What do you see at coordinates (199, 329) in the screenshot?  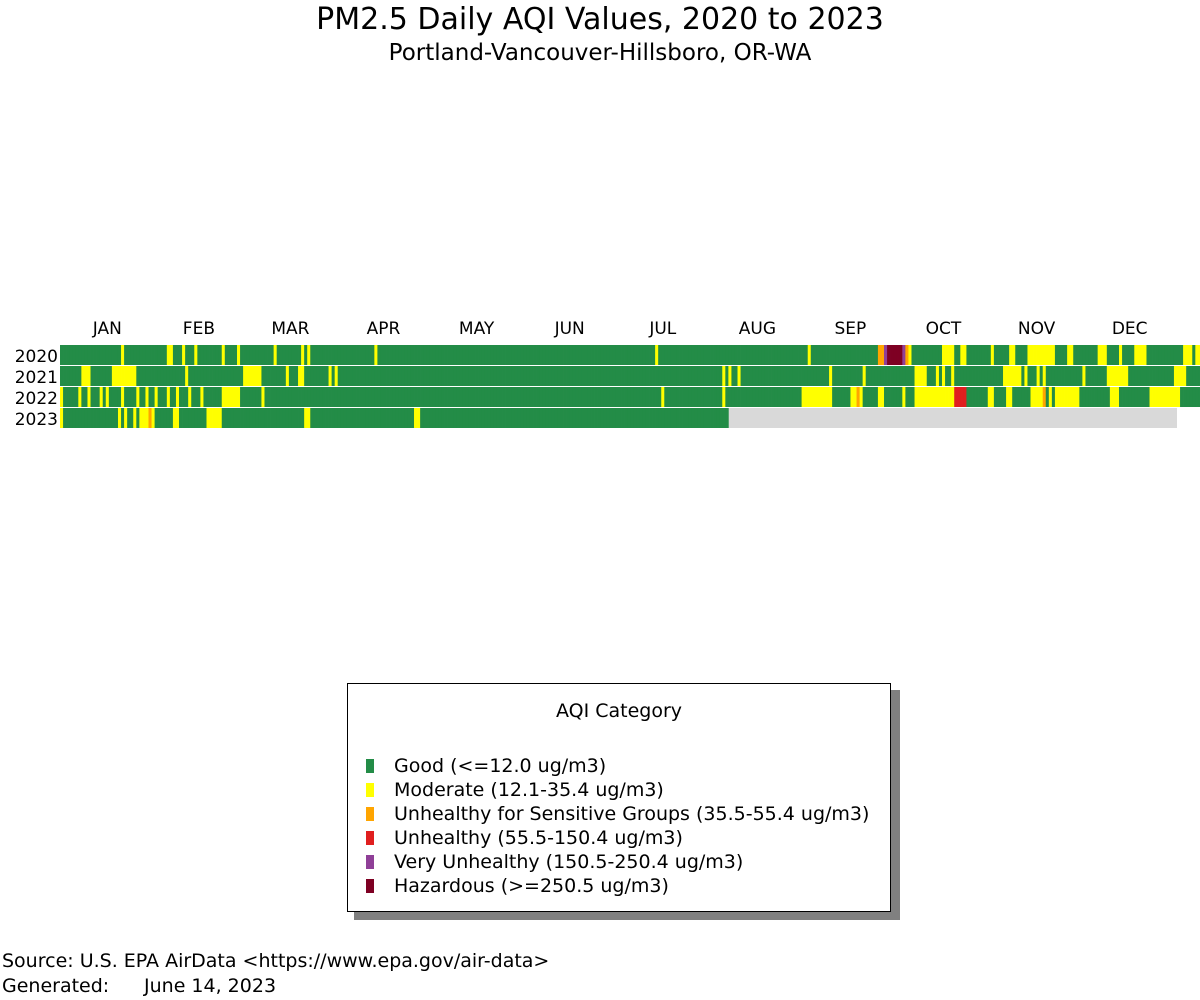 I see `month-label-feb: FEB` at bounding box center [199, 329].